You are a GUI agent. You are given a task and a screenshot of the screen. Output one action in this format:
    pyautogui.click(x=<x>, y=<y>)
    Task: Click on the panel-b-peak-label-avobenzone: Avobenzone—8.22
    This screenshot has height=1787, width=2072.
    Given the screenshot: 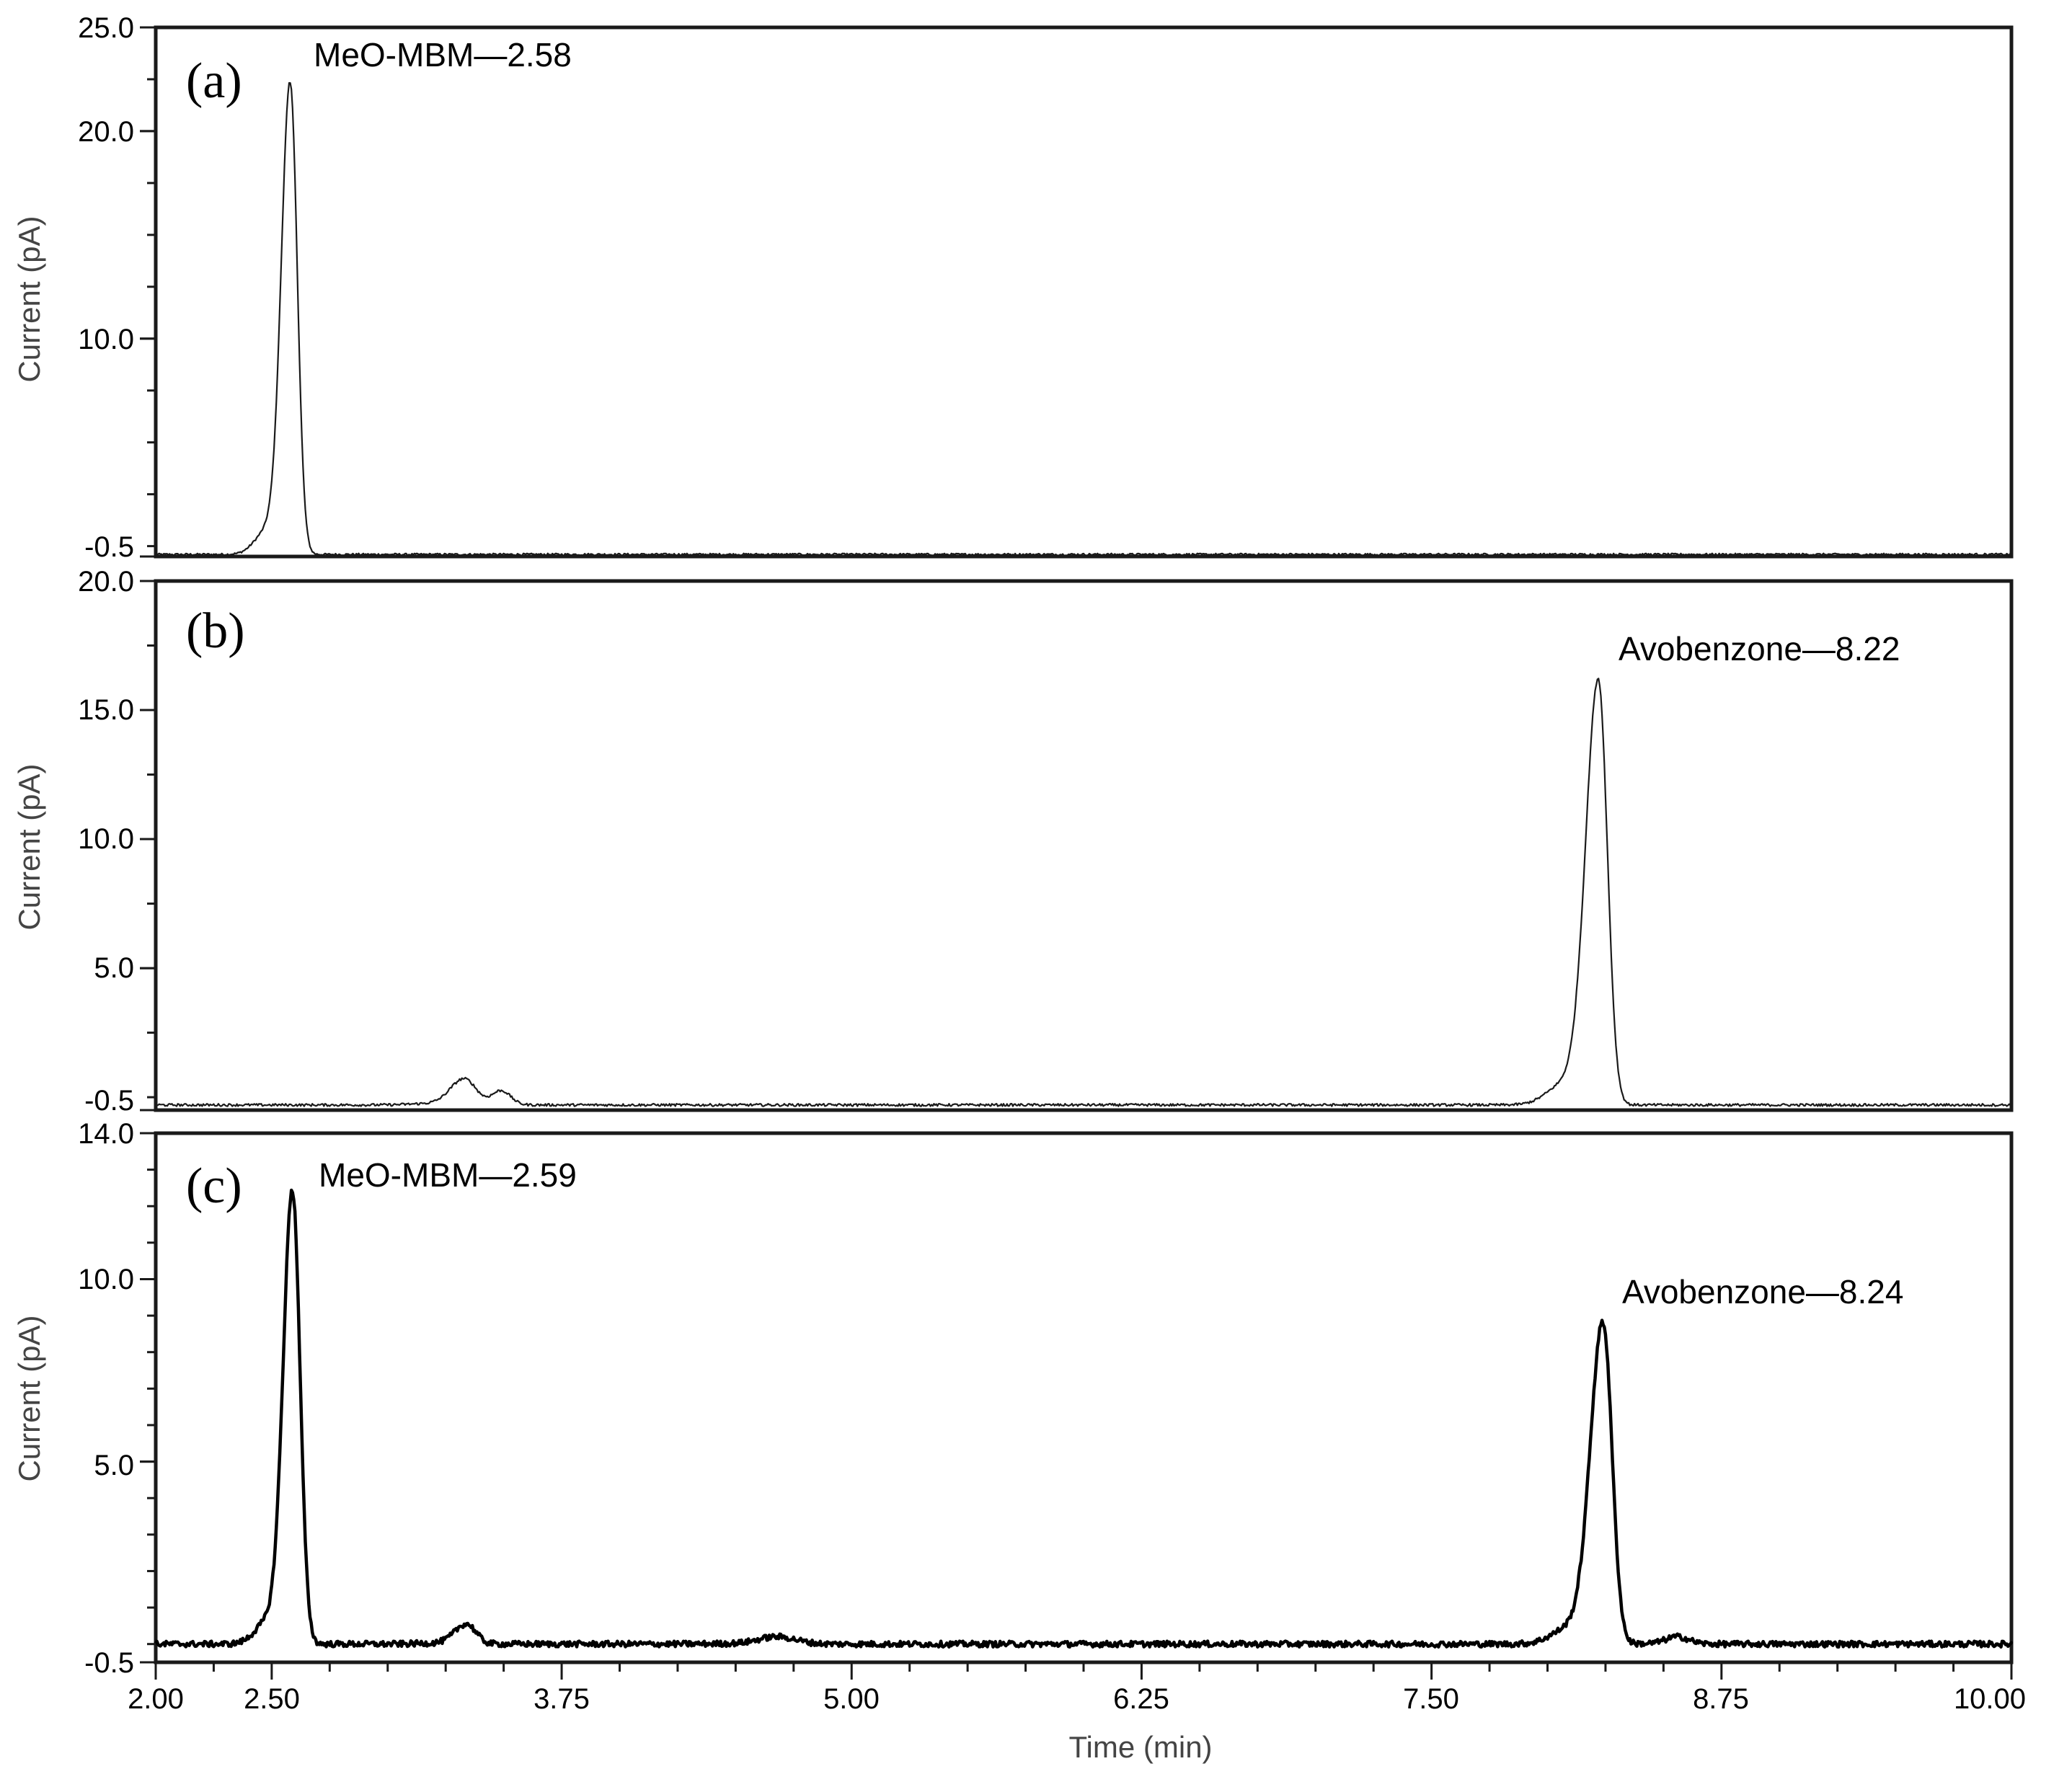 What is the action you would take?
    pyautogui.click(x=1760, y=649)
    